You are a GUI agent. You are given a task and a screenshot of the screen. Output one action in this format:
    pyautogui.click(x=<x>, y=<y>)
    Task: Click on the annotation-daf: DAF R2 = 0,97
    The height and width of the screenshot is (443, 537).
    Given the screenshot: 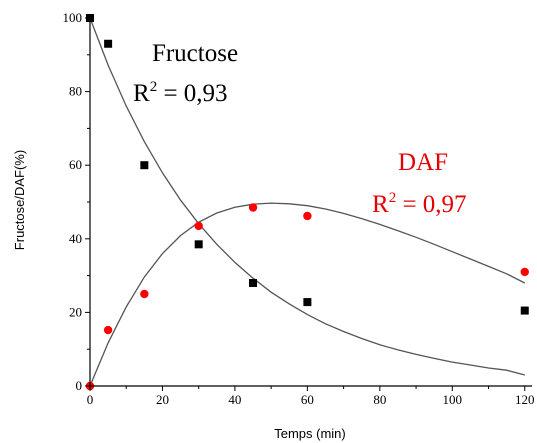 What is the action you would take?
    pyautogui.click(x=419, y=183)
    